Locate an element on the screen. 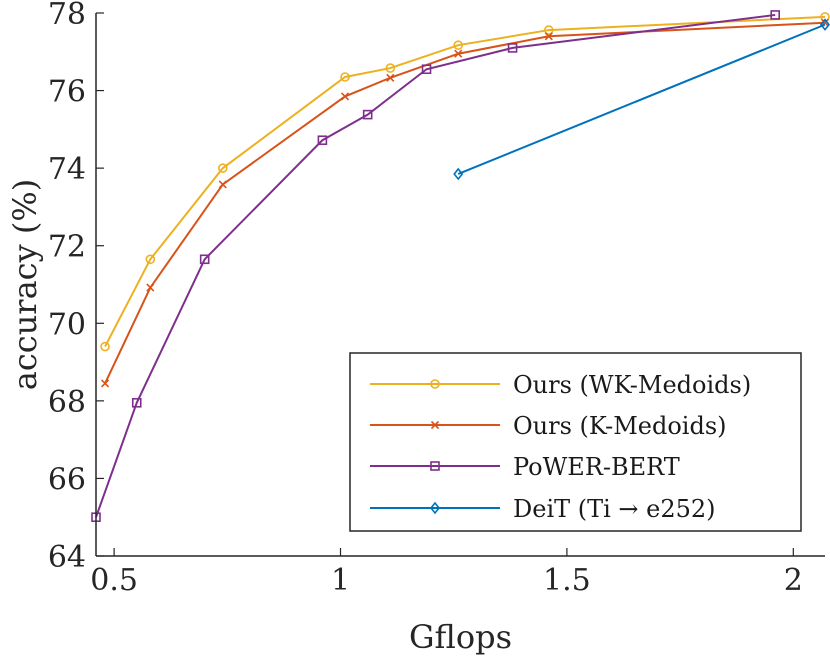 The width and height of the screenshot is (830, 656). x-tick-label: 2 is located at coordinates (793, 580).